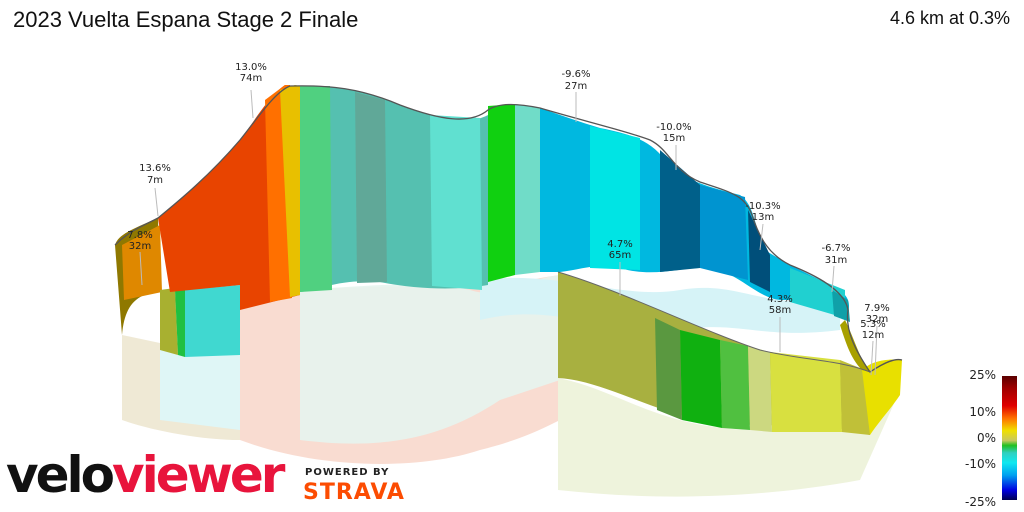 The height and width of the screenshot is (512, 1024). I want to click on legend-tick: 10%, so click(982, 412).